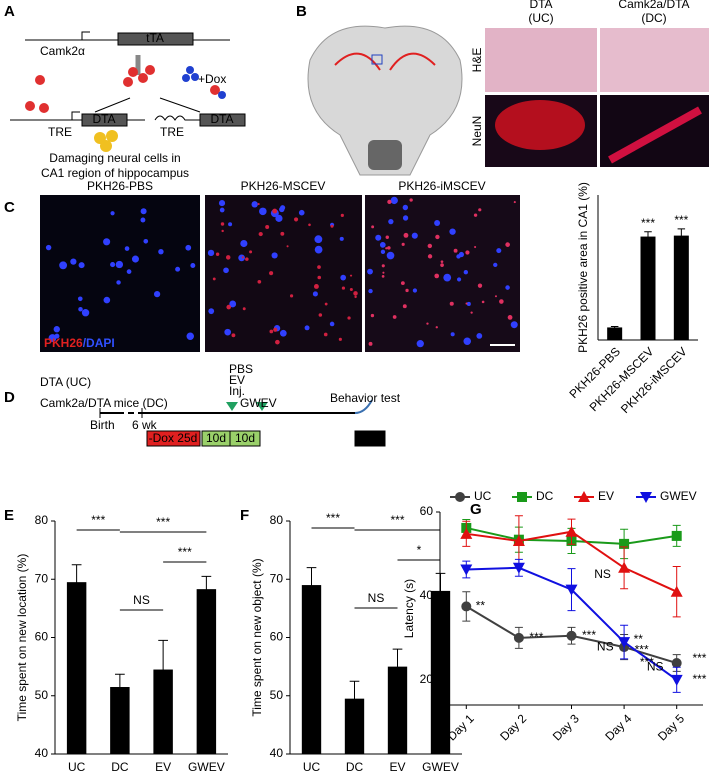 The height and width of the screenshot is (773, 709). I want to click on y-tick-label: 40, so click(277, 753).